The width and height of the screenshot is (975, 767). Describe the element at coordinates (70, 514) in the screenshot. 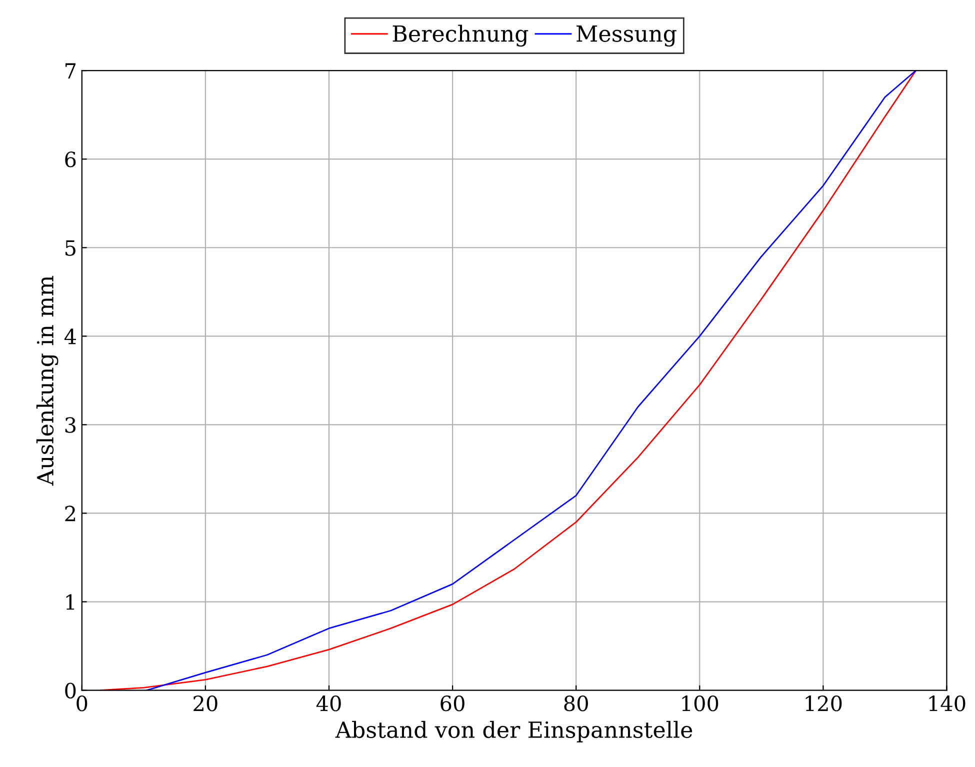

I see `y-tick-label: 2` at that location.